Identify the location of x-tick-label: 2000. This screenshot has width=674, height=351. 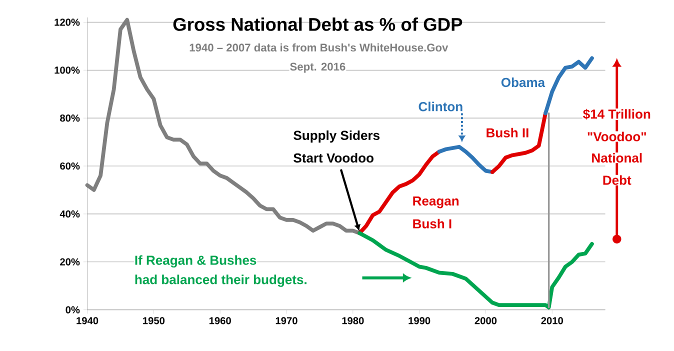
(485, 320).